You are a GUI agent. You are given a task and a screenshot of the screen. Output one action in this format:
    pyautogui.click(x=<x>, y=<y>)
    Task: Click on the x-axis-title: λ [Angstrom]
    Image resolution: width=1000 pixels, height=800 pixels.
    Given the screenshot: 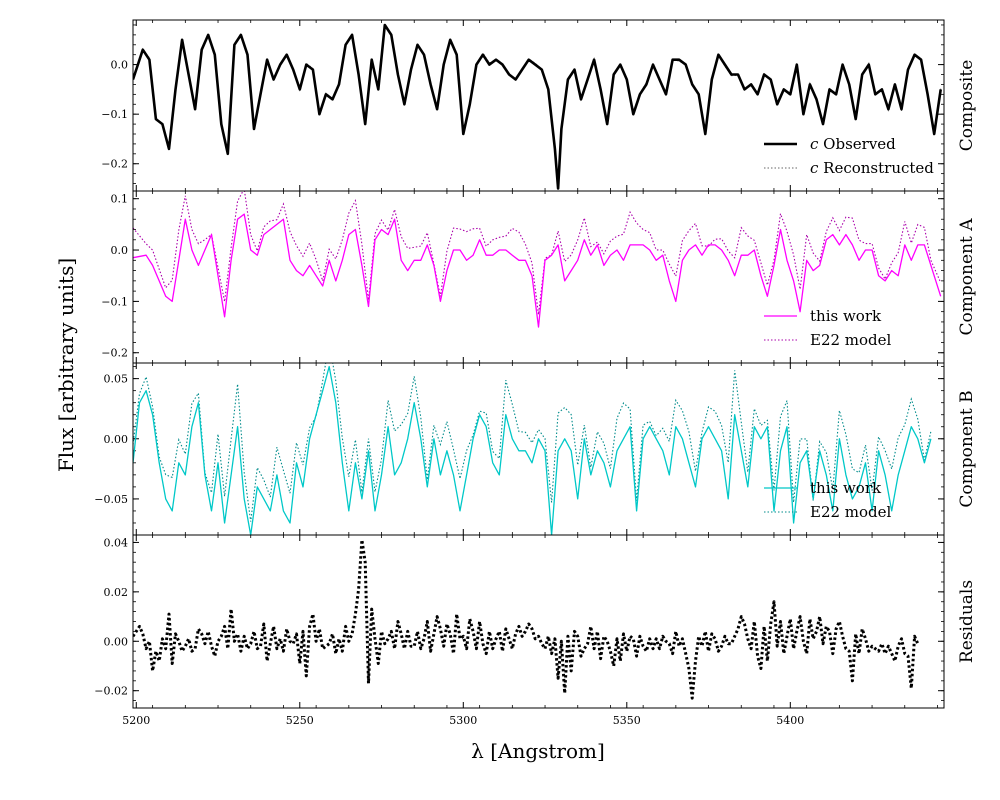 What is the action you would take?
    pyautogui.click(x=538, y=751)
    